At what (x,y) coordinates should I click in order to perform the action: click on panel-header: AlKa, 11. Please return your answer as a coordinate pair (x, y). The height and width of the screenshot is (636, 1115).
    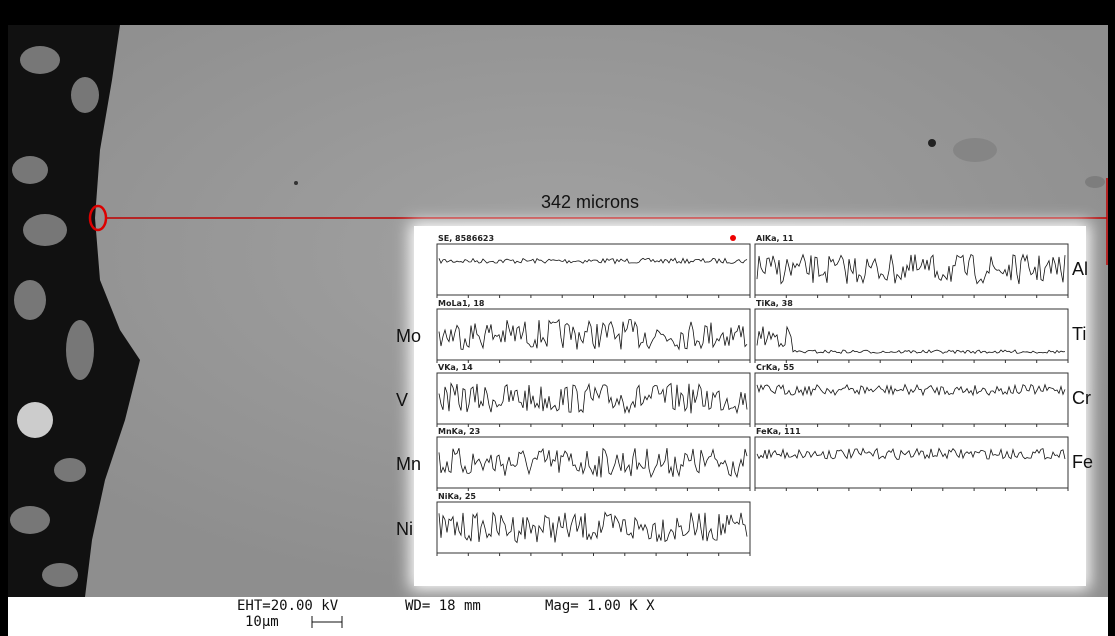
    Looking at the image, I should click on (775, 238).